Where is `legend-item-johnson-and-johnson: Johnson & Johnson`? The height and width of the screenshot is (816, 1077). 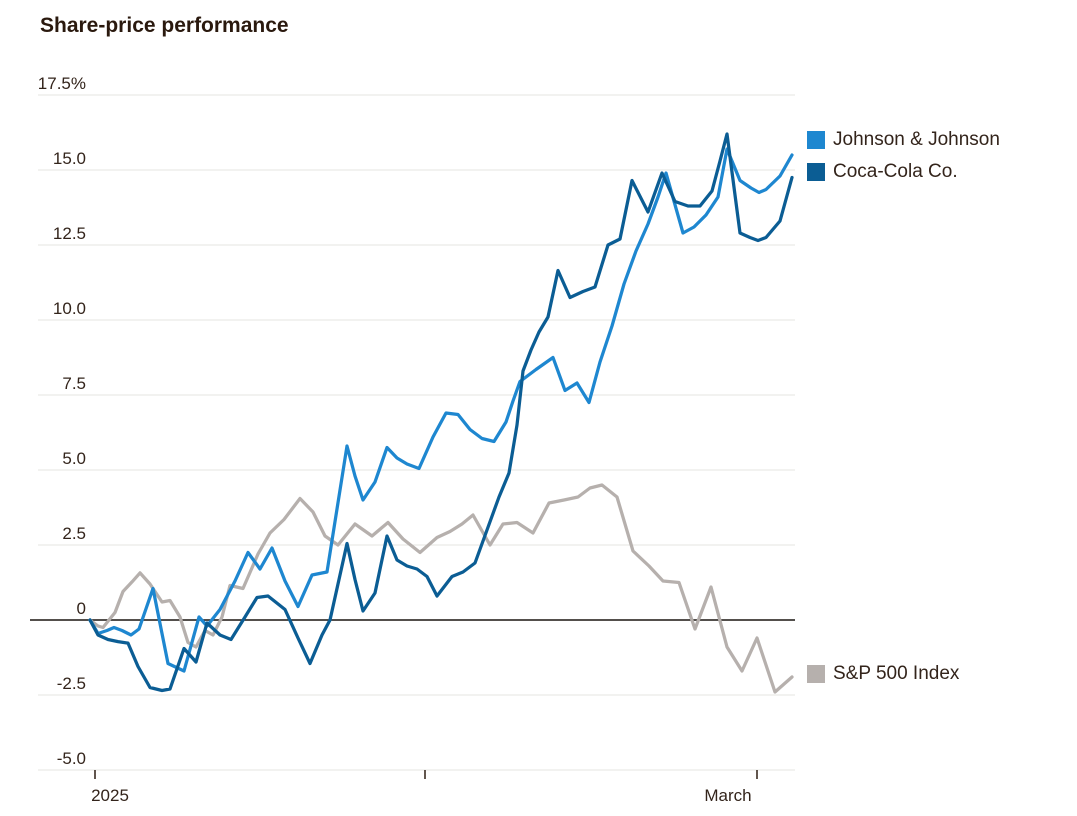
legend-item-johnson-and-johnson: Johnson & Johnson is located at coordinates (903, 140).